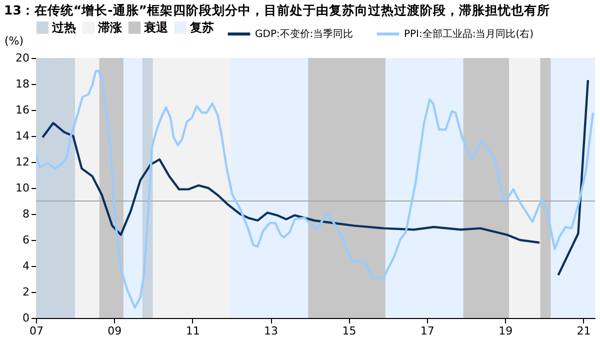  I want to click on x-tick-label: 19, so click(505, 331).